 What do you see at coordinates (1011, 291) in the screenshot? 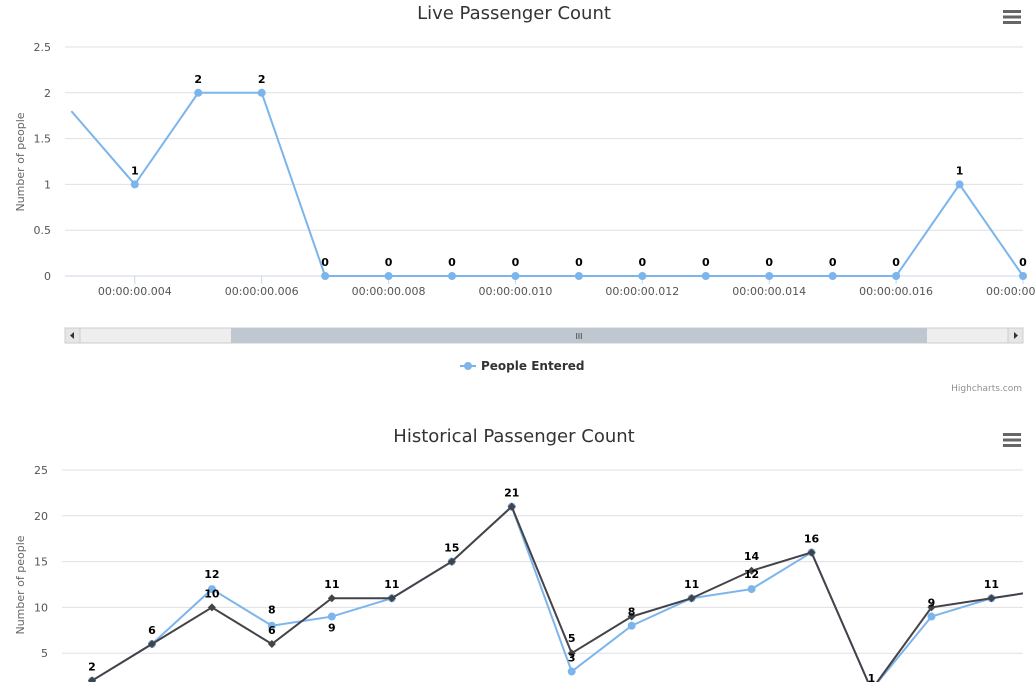
I see `x-tick-label: 00:00:00.018` at bounding box center [1011, 291].